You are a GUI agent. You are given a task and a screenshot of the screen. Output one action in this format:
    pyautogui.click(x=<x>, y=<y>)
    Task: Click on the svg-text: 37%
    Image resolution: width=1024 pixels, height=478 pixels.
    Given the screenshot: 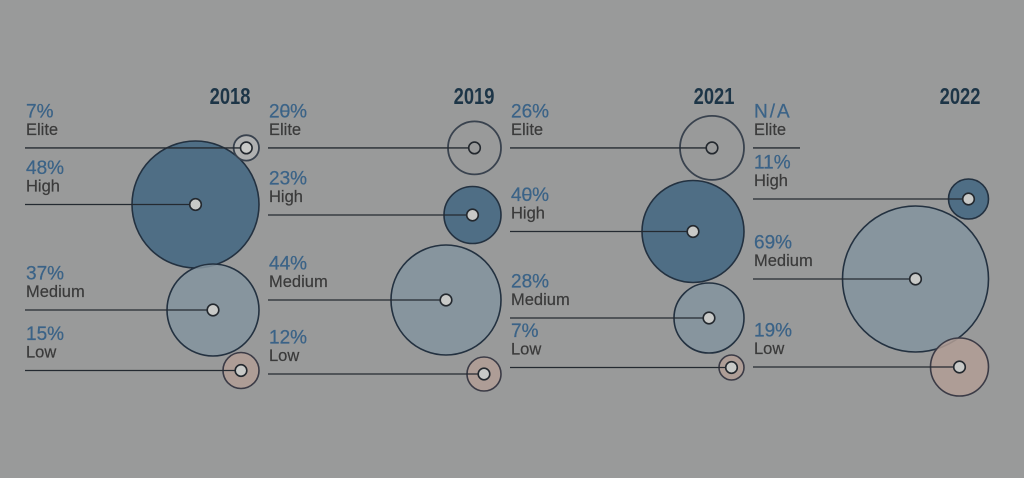 What is the action you would take?
    pyautogui.click(x=45, y=274)
    